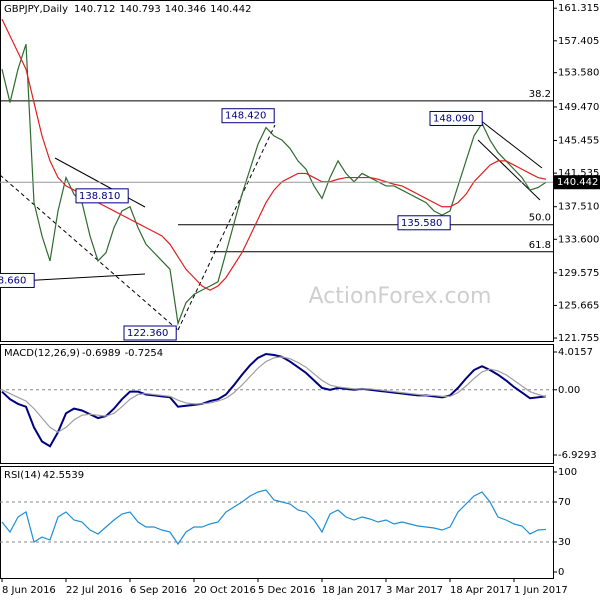  What do you see at coordinates (94, 590) in the screenshot?
I see `x-tick-label: 22 Jul 2016` at bounding box center [94, 590].